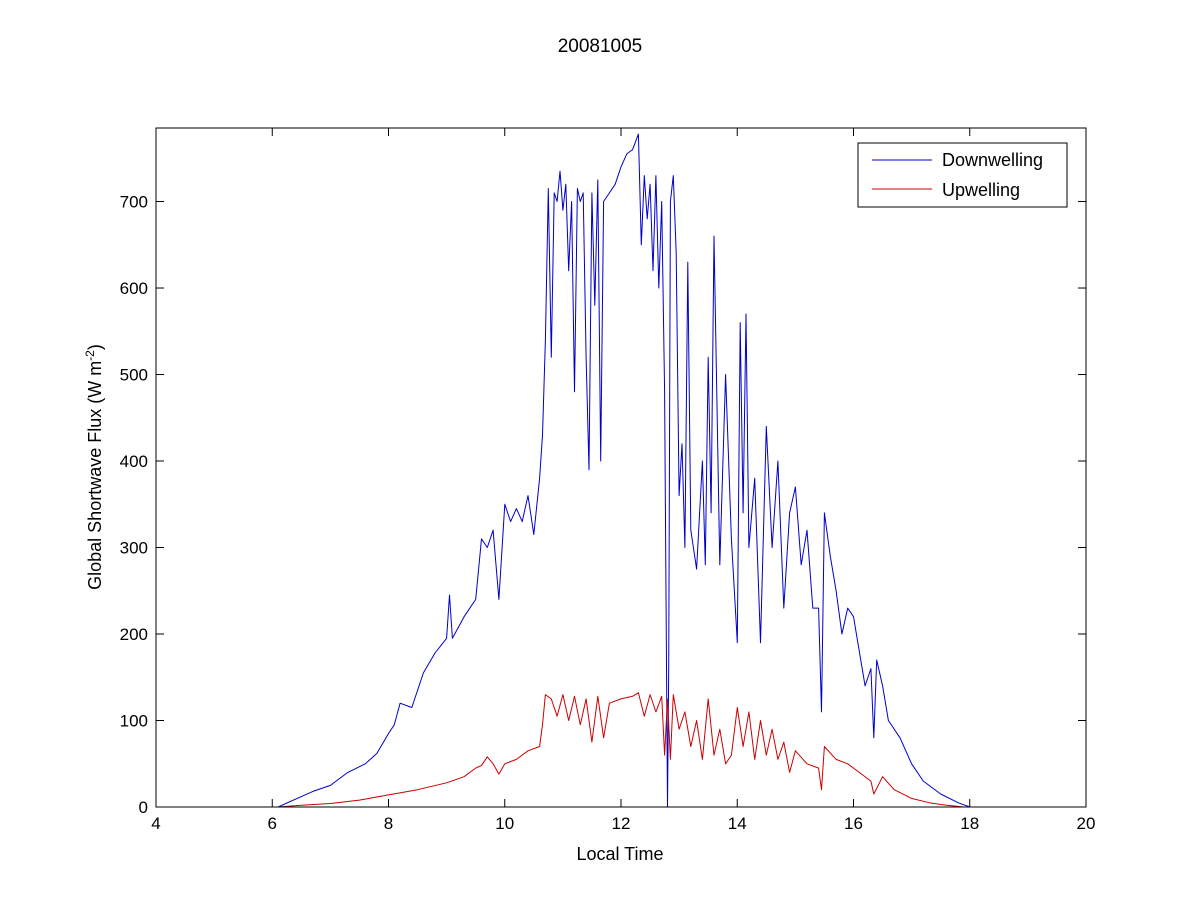 The image size is (1200, 900). Describe the element at coordinates (272, 823) in the screenshot. I see `x-tick-label: 6` at that location.